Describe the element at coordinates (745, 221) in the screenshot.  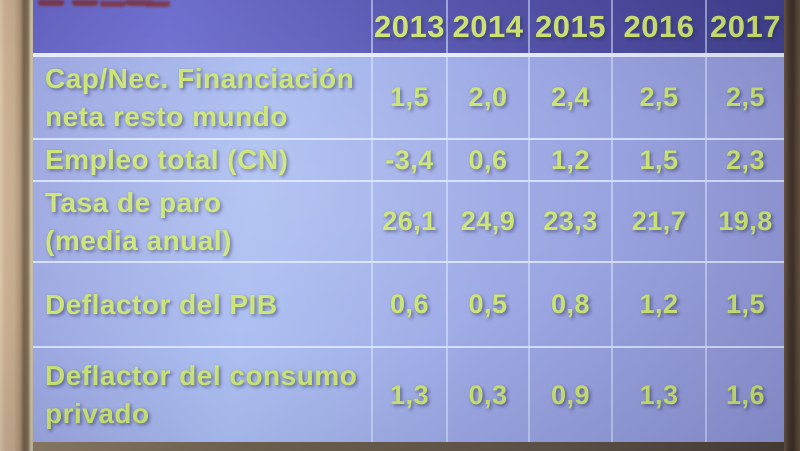
I see `cell-value: 19,8` at that location.